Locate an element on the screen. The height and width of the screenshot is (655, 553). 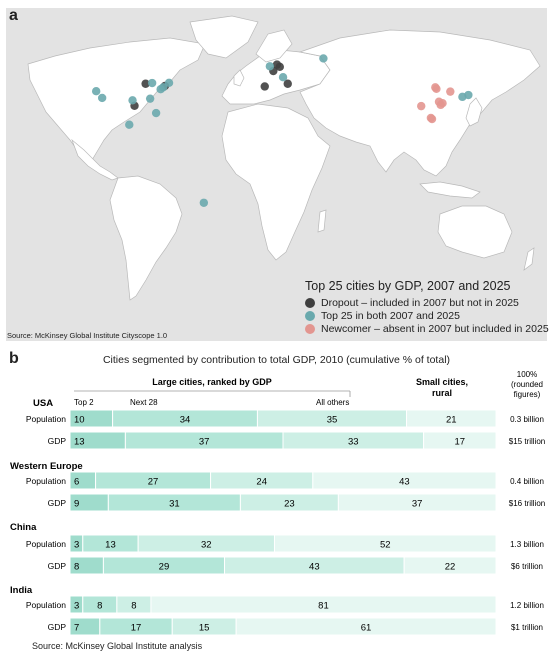
legend-item-both: Top 25 in both 2007 and 2025 is located at coordinates (382, 316).